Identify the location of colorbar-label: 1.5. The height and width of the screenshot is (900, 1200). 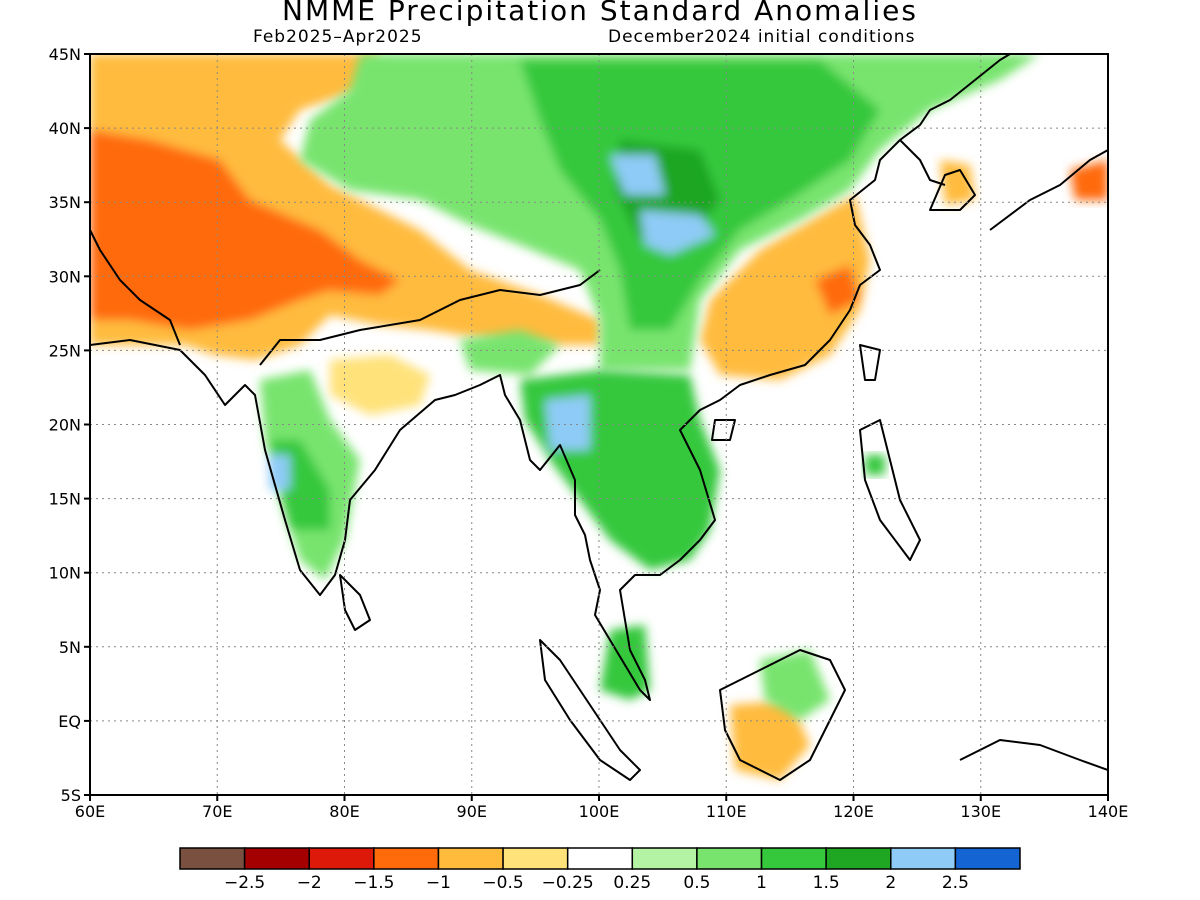
(826, 883).